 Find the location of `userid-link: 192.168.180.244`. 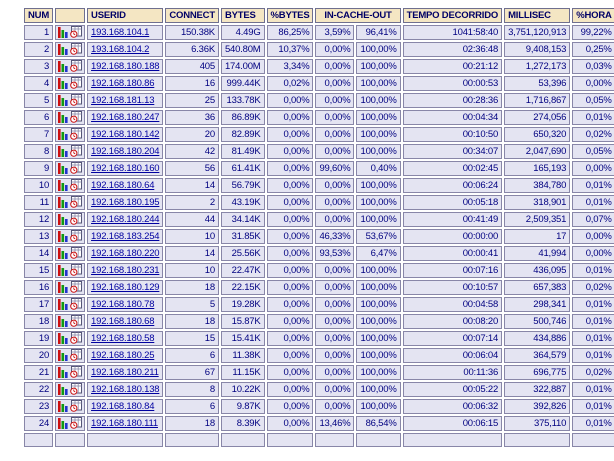

userid-link: 192.168.180.244 is located at coordinates (125, 219).